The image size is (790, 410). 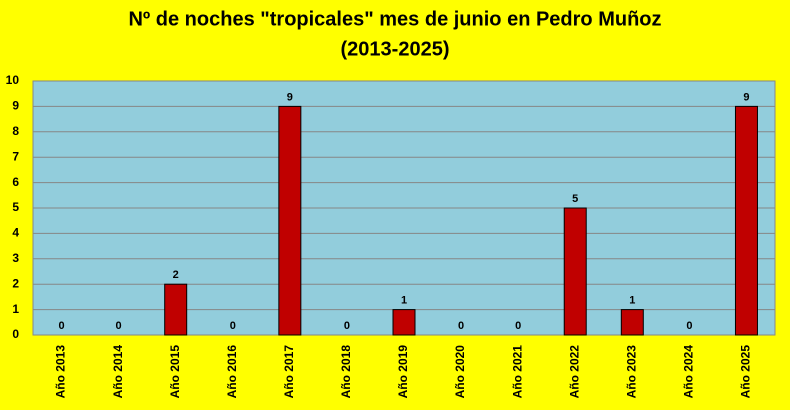 What do you see at coordinates (403, 372) in the screenshot?
I see `x-tick-label: Año 2019` at bounding box center [403, 372].